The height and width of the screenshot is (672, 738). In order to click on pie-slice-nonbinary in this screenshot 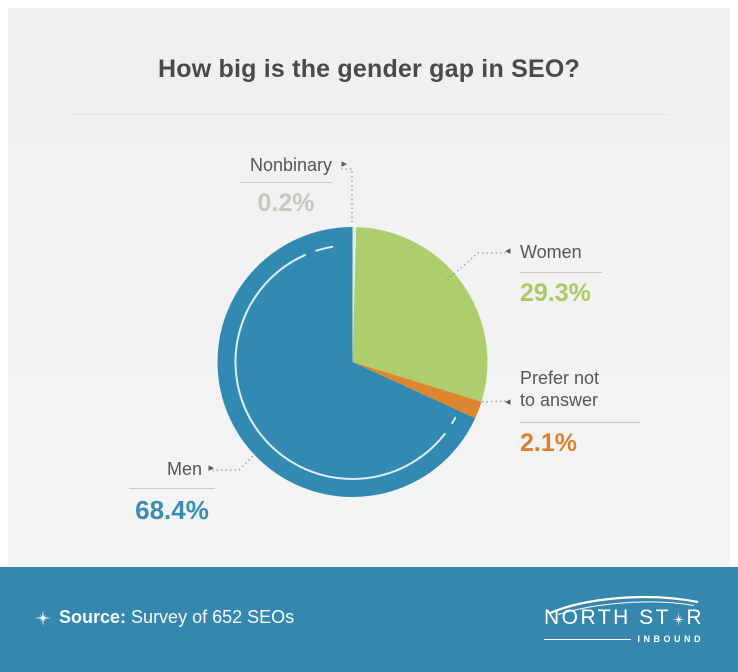, I will do `click(354, 294)`.